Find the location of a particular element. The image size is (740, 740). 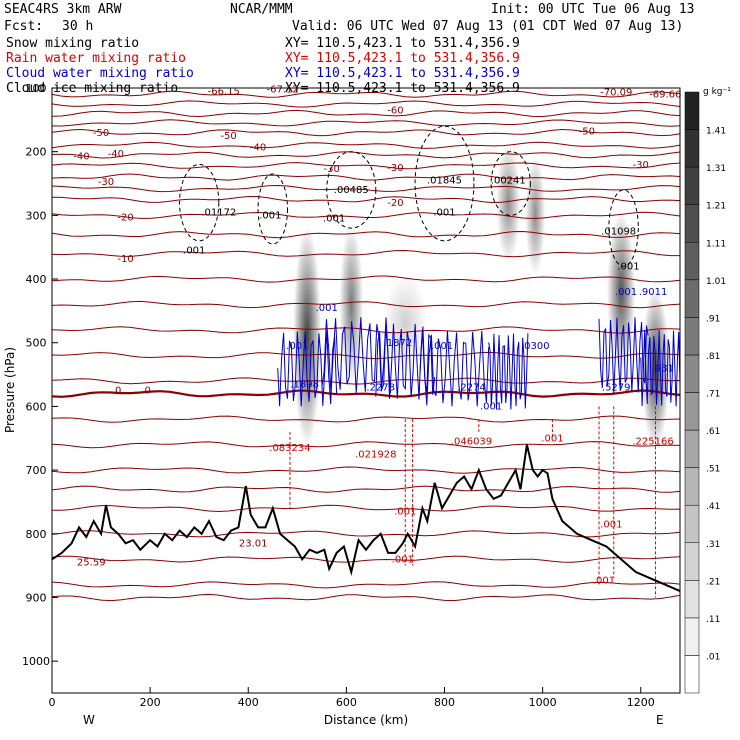

colorbar-label: .31 is located at coordinates (713, 545).